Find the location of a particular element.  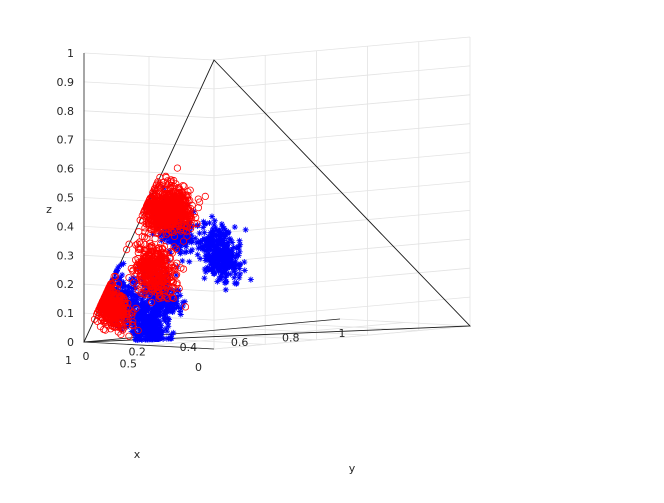

z-tick-label: 0 is located at coordinates (70, 342).